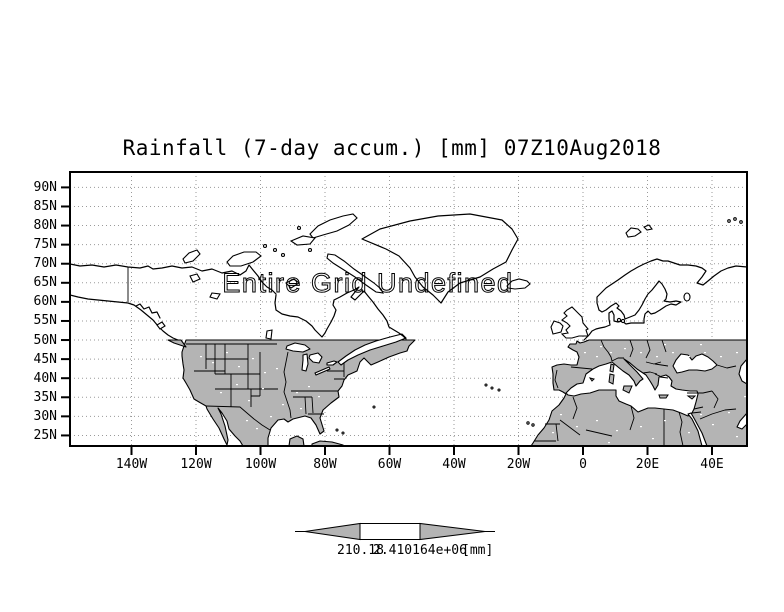 The width and height of the screenshot is (784, 612). I want to click on lat-label-60N: 60N, so click(45, 302).